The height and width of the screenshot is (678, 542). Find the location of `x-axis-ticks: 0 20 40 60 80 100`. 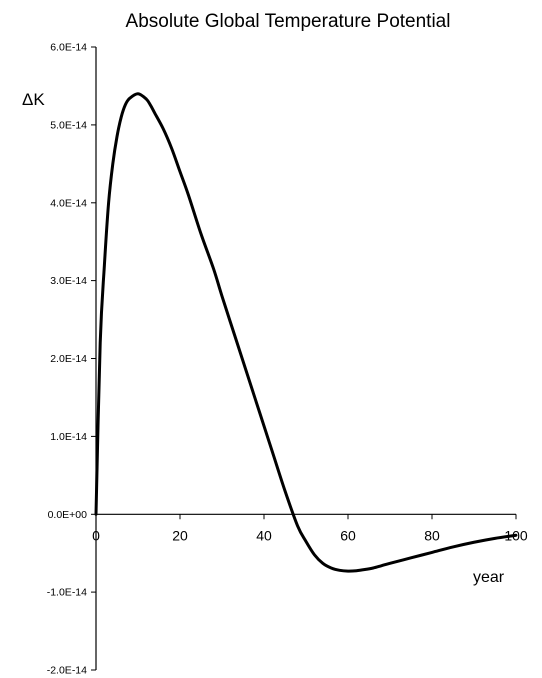

x-axis-ticks: 0 20 40 60 80 100 is located at coordinates (310, 528).